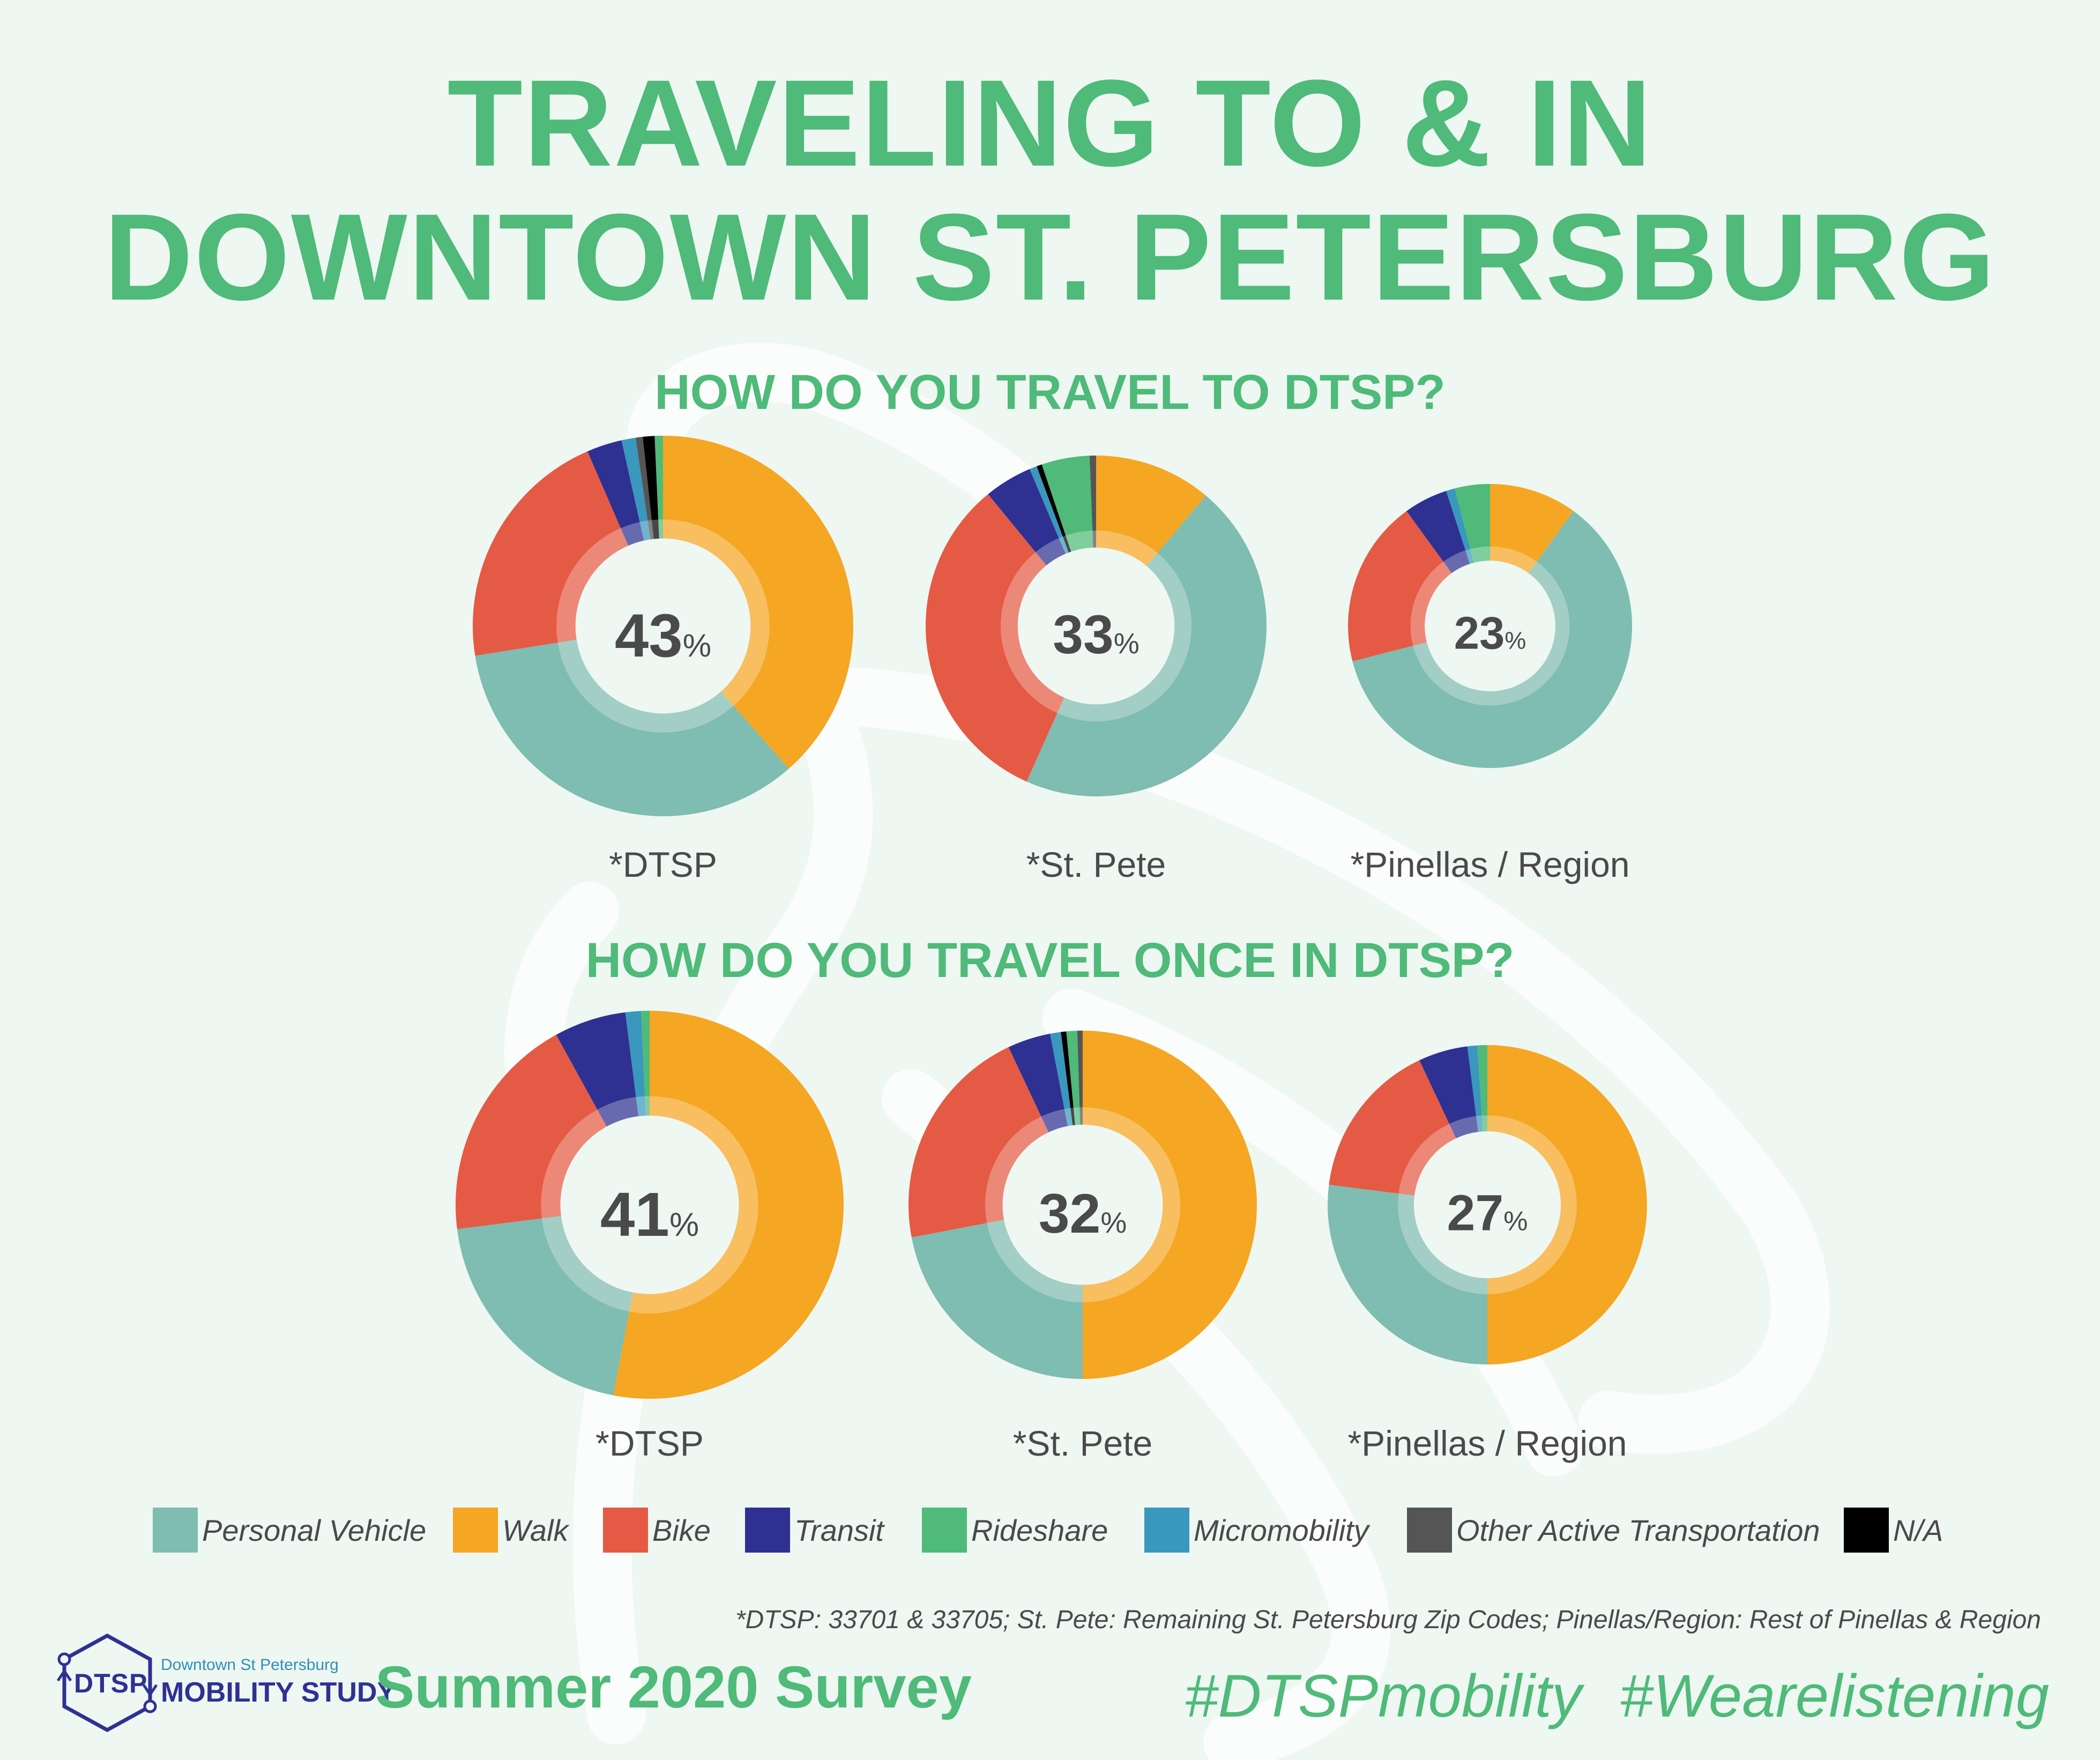  Describe the element at coordinates (250, 1665) in the screenshot. I see `logo-subtitle: Downtown St Petersburg` at that location.